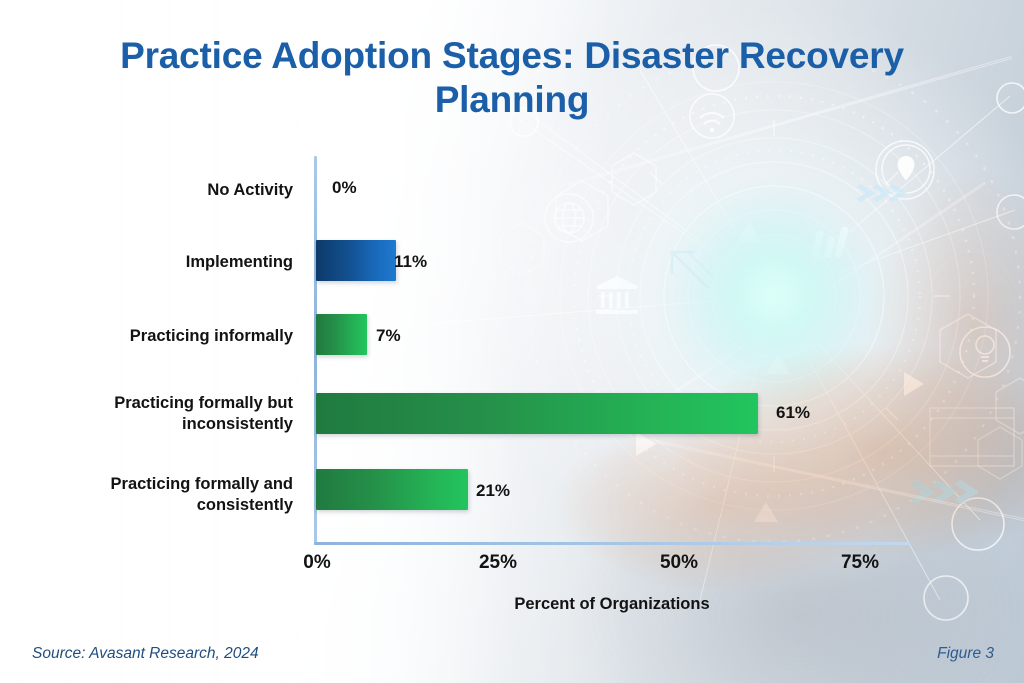 Image resolution: width=1024 pixels, height=683 pixels. Describe the element at coordinates (679, 562) in the screenshot. I see `x-tick-50: 50%` at that location.